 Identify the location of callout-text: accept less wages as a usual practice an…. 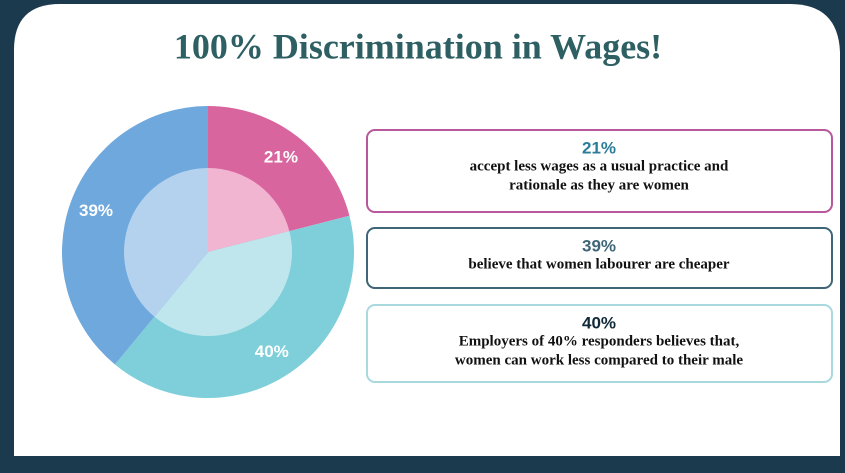
(599, 166).